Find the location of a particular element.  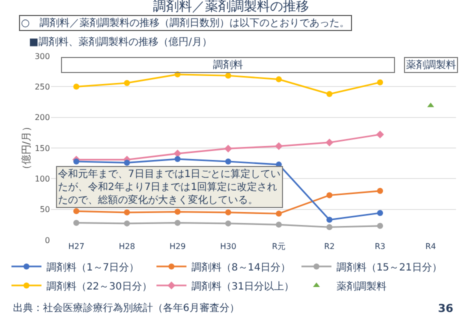

y-axis-title: （億円/月） is located at coordinates (26, 148).